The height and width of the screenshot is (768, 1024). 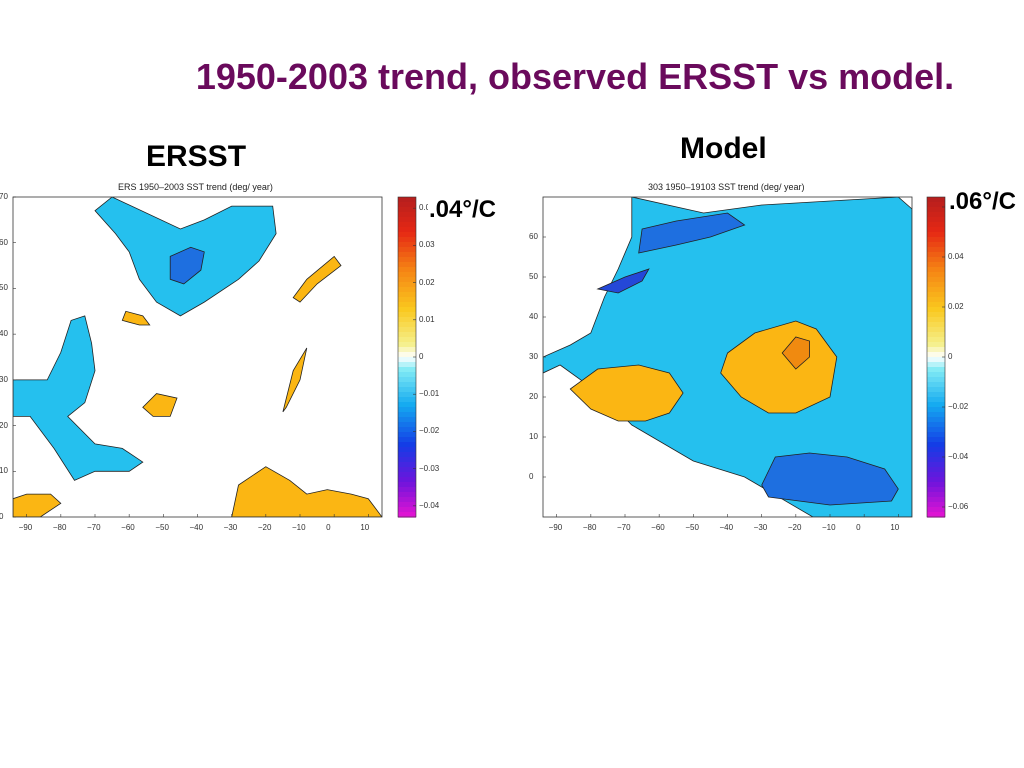 What do you see at coordinates (427, 245) in the screenshot?
I see `colorbar-tick-label: 0.03` at bounding box center [427, 245].